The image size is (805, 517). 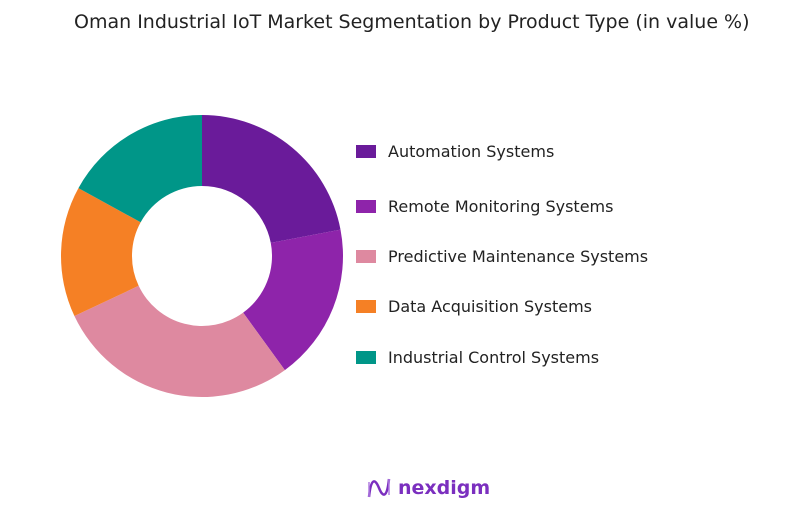 I want to click on legend-item: Remote Monitoring Systems, so click(x=484, y=206).